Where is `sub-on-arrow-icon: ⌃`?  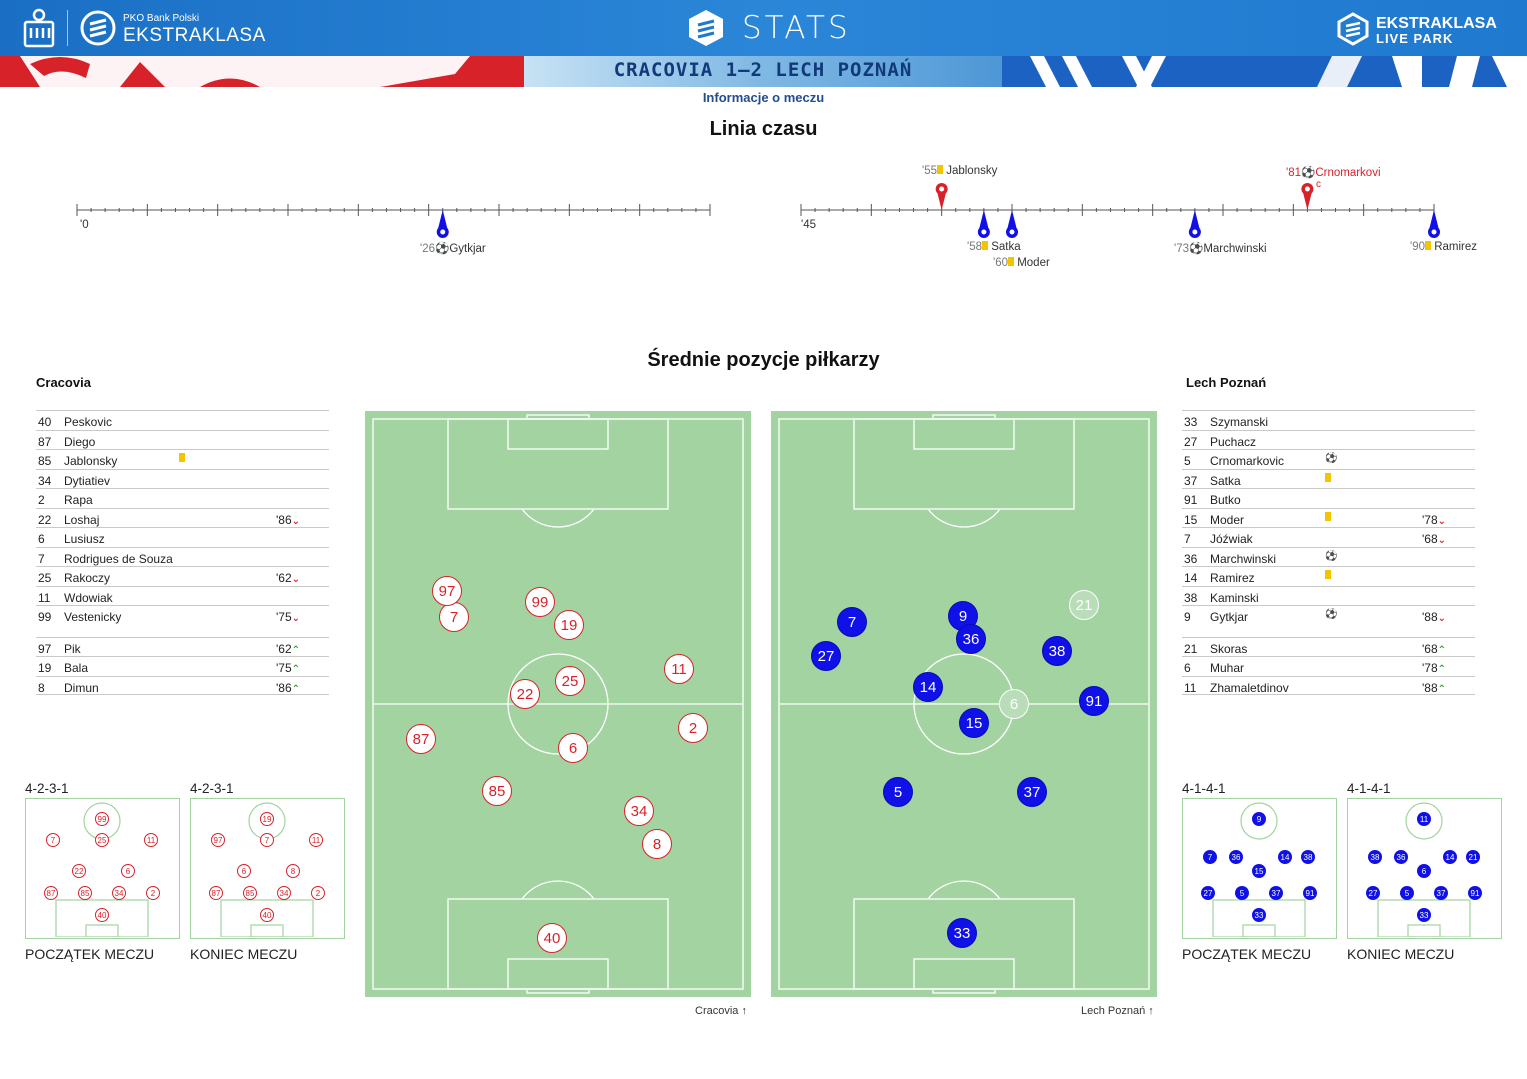
sub-on-arrow-icon: ⌃ is located at coordinates (1442, 689).